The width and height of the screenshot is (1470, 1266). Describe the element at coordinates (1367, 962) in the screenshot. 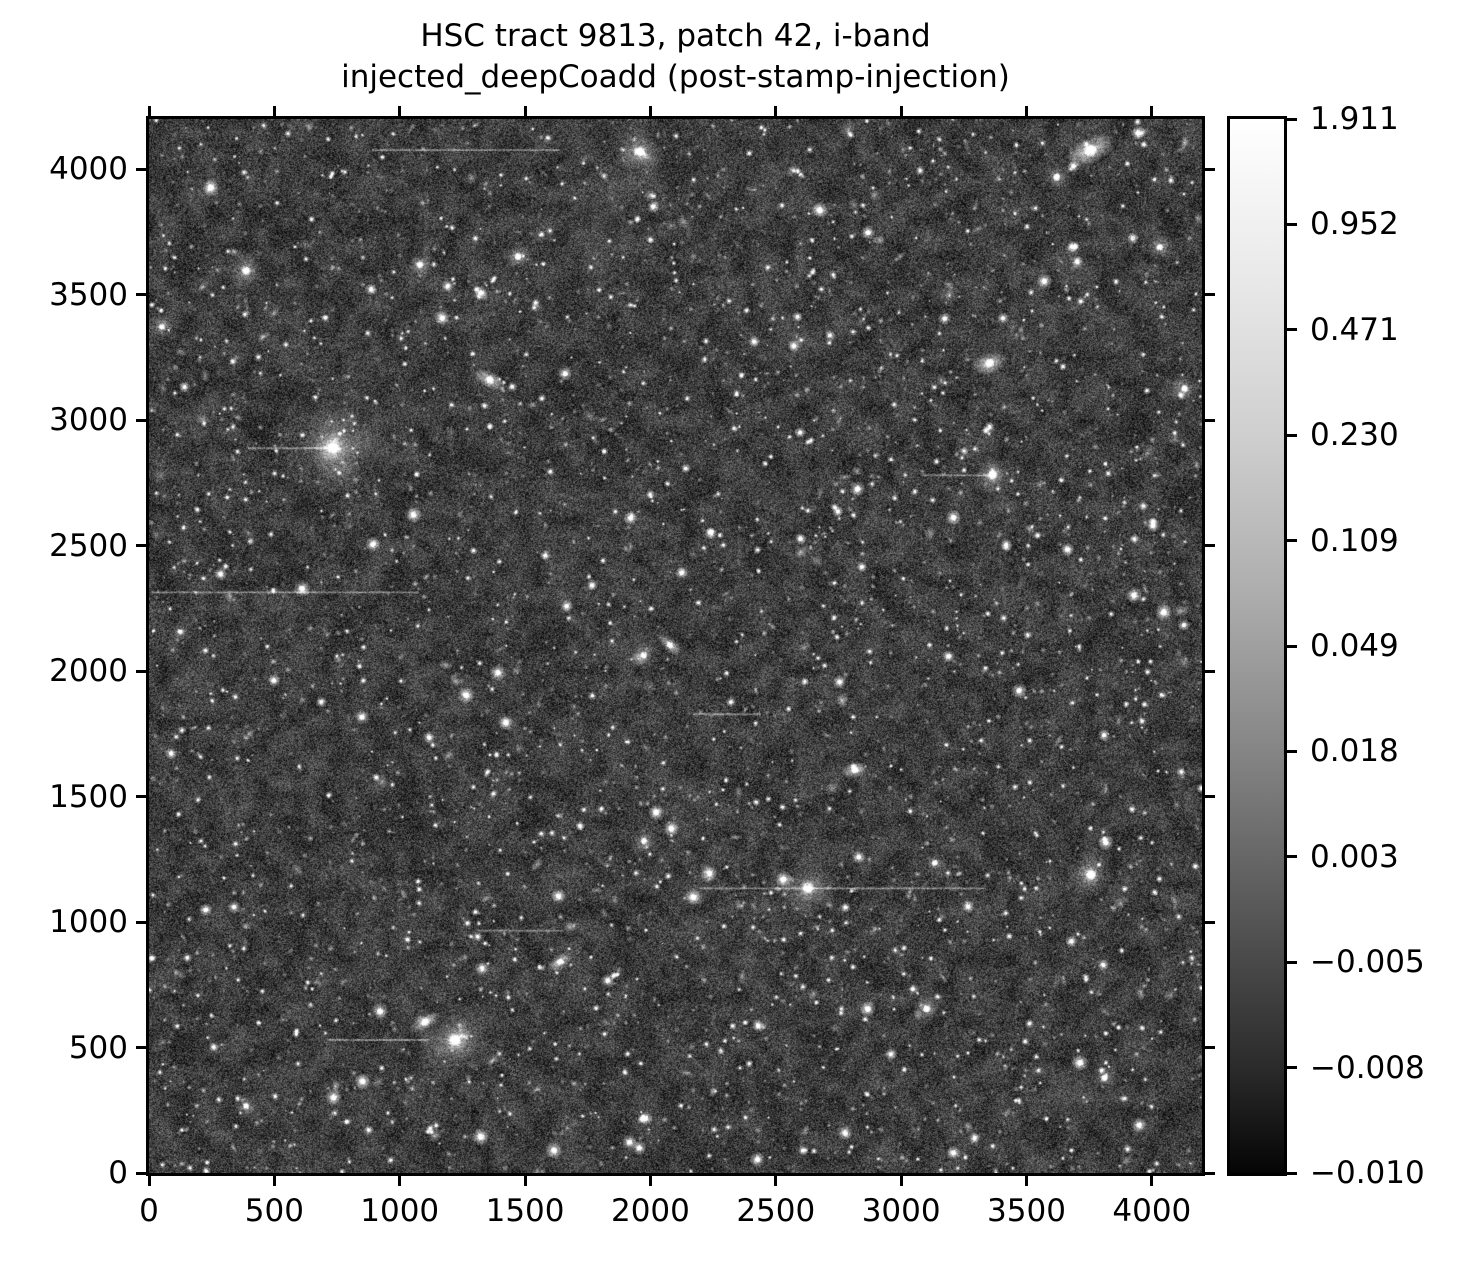

I see `colorbar-tick-label: −0.005` at that location.